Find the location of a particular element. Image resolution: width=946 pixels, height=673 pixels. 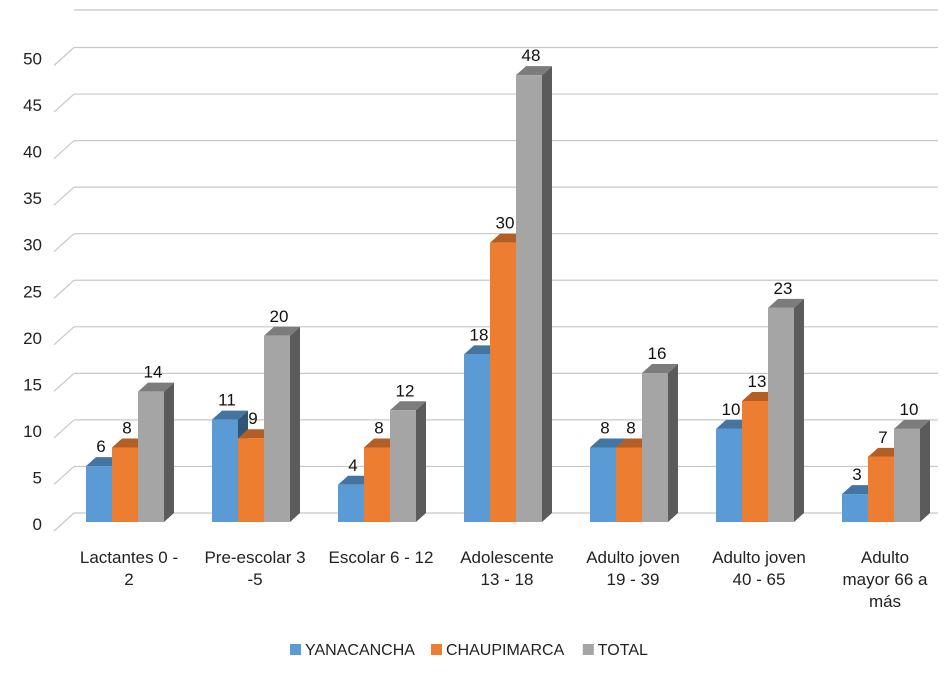

y-tick-label: 35 is located at coordinates (32, 198).